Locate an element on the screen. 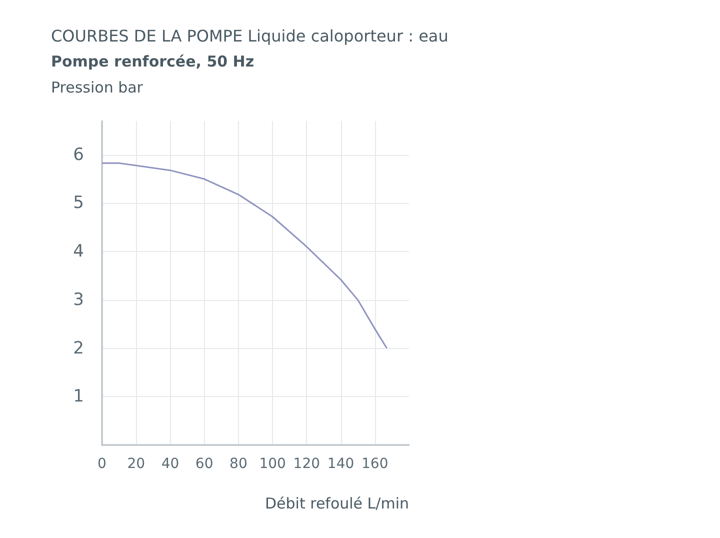 Image resolution: width=720 pixels, height=538 pixels. line-series is located at coordinates (244, 256).